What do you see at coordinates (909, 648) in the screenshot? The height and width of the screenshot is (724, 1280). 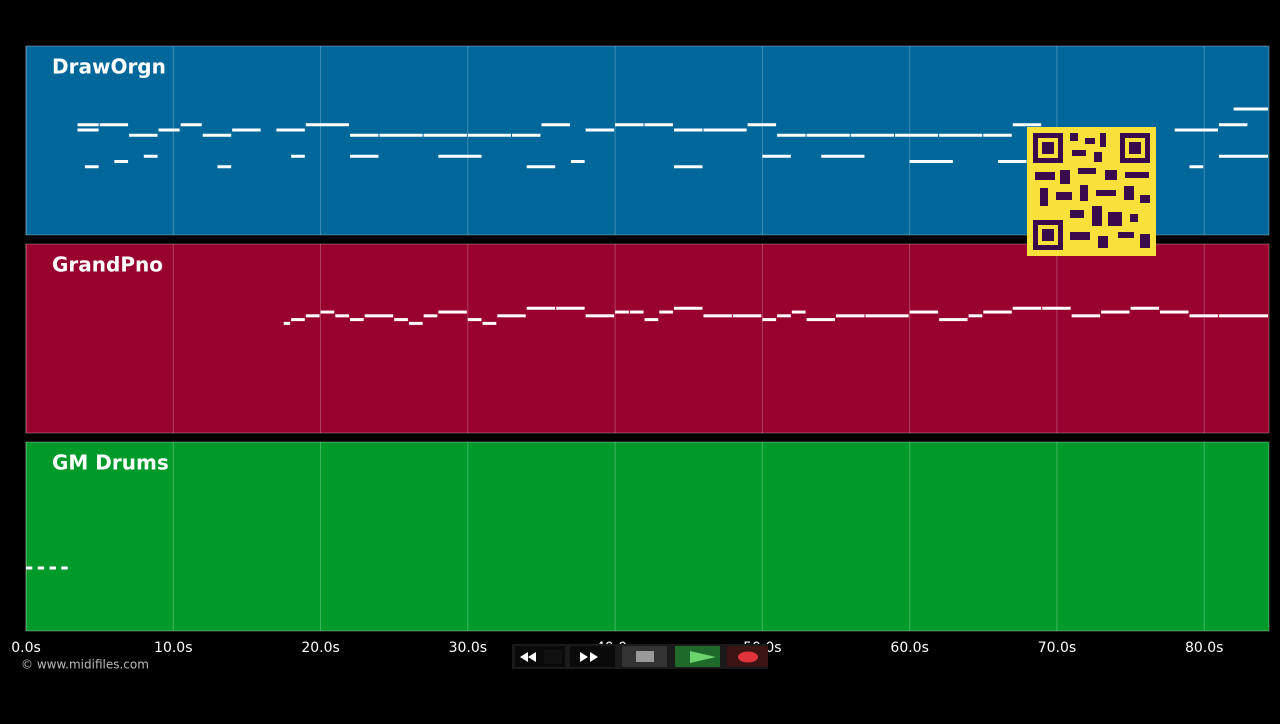 I see `time-tick-label: 60.0s` at bounding box center [909, 648].